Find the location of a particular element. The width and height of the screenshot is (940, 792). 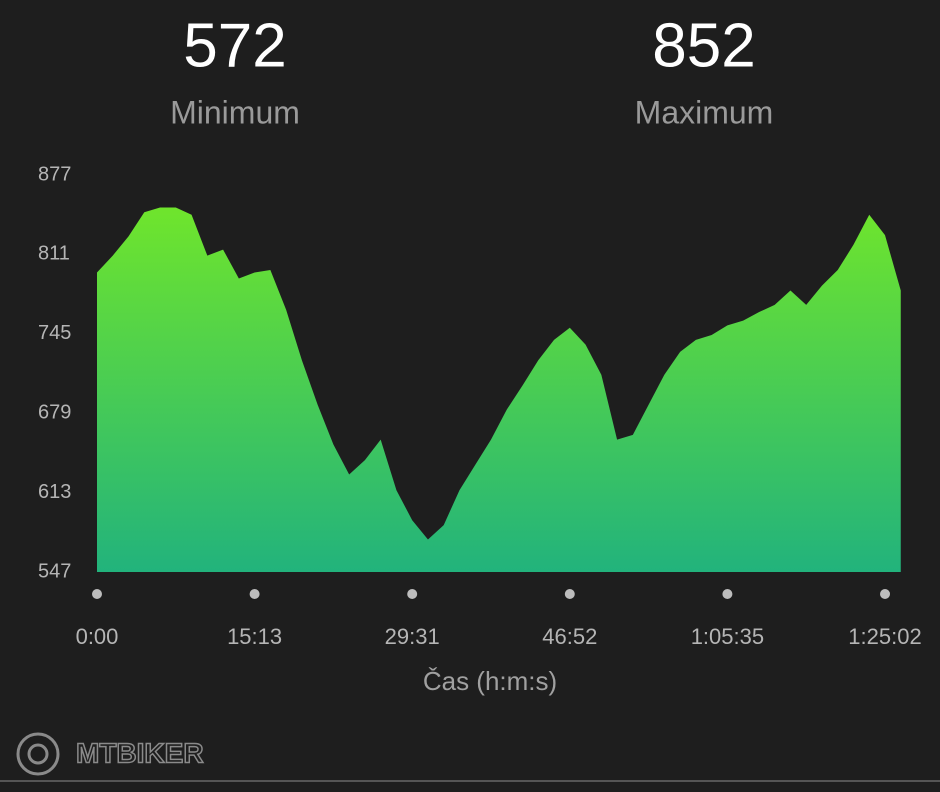

x-tick-label: 1:25:02 is located at coordinates (884, 636).